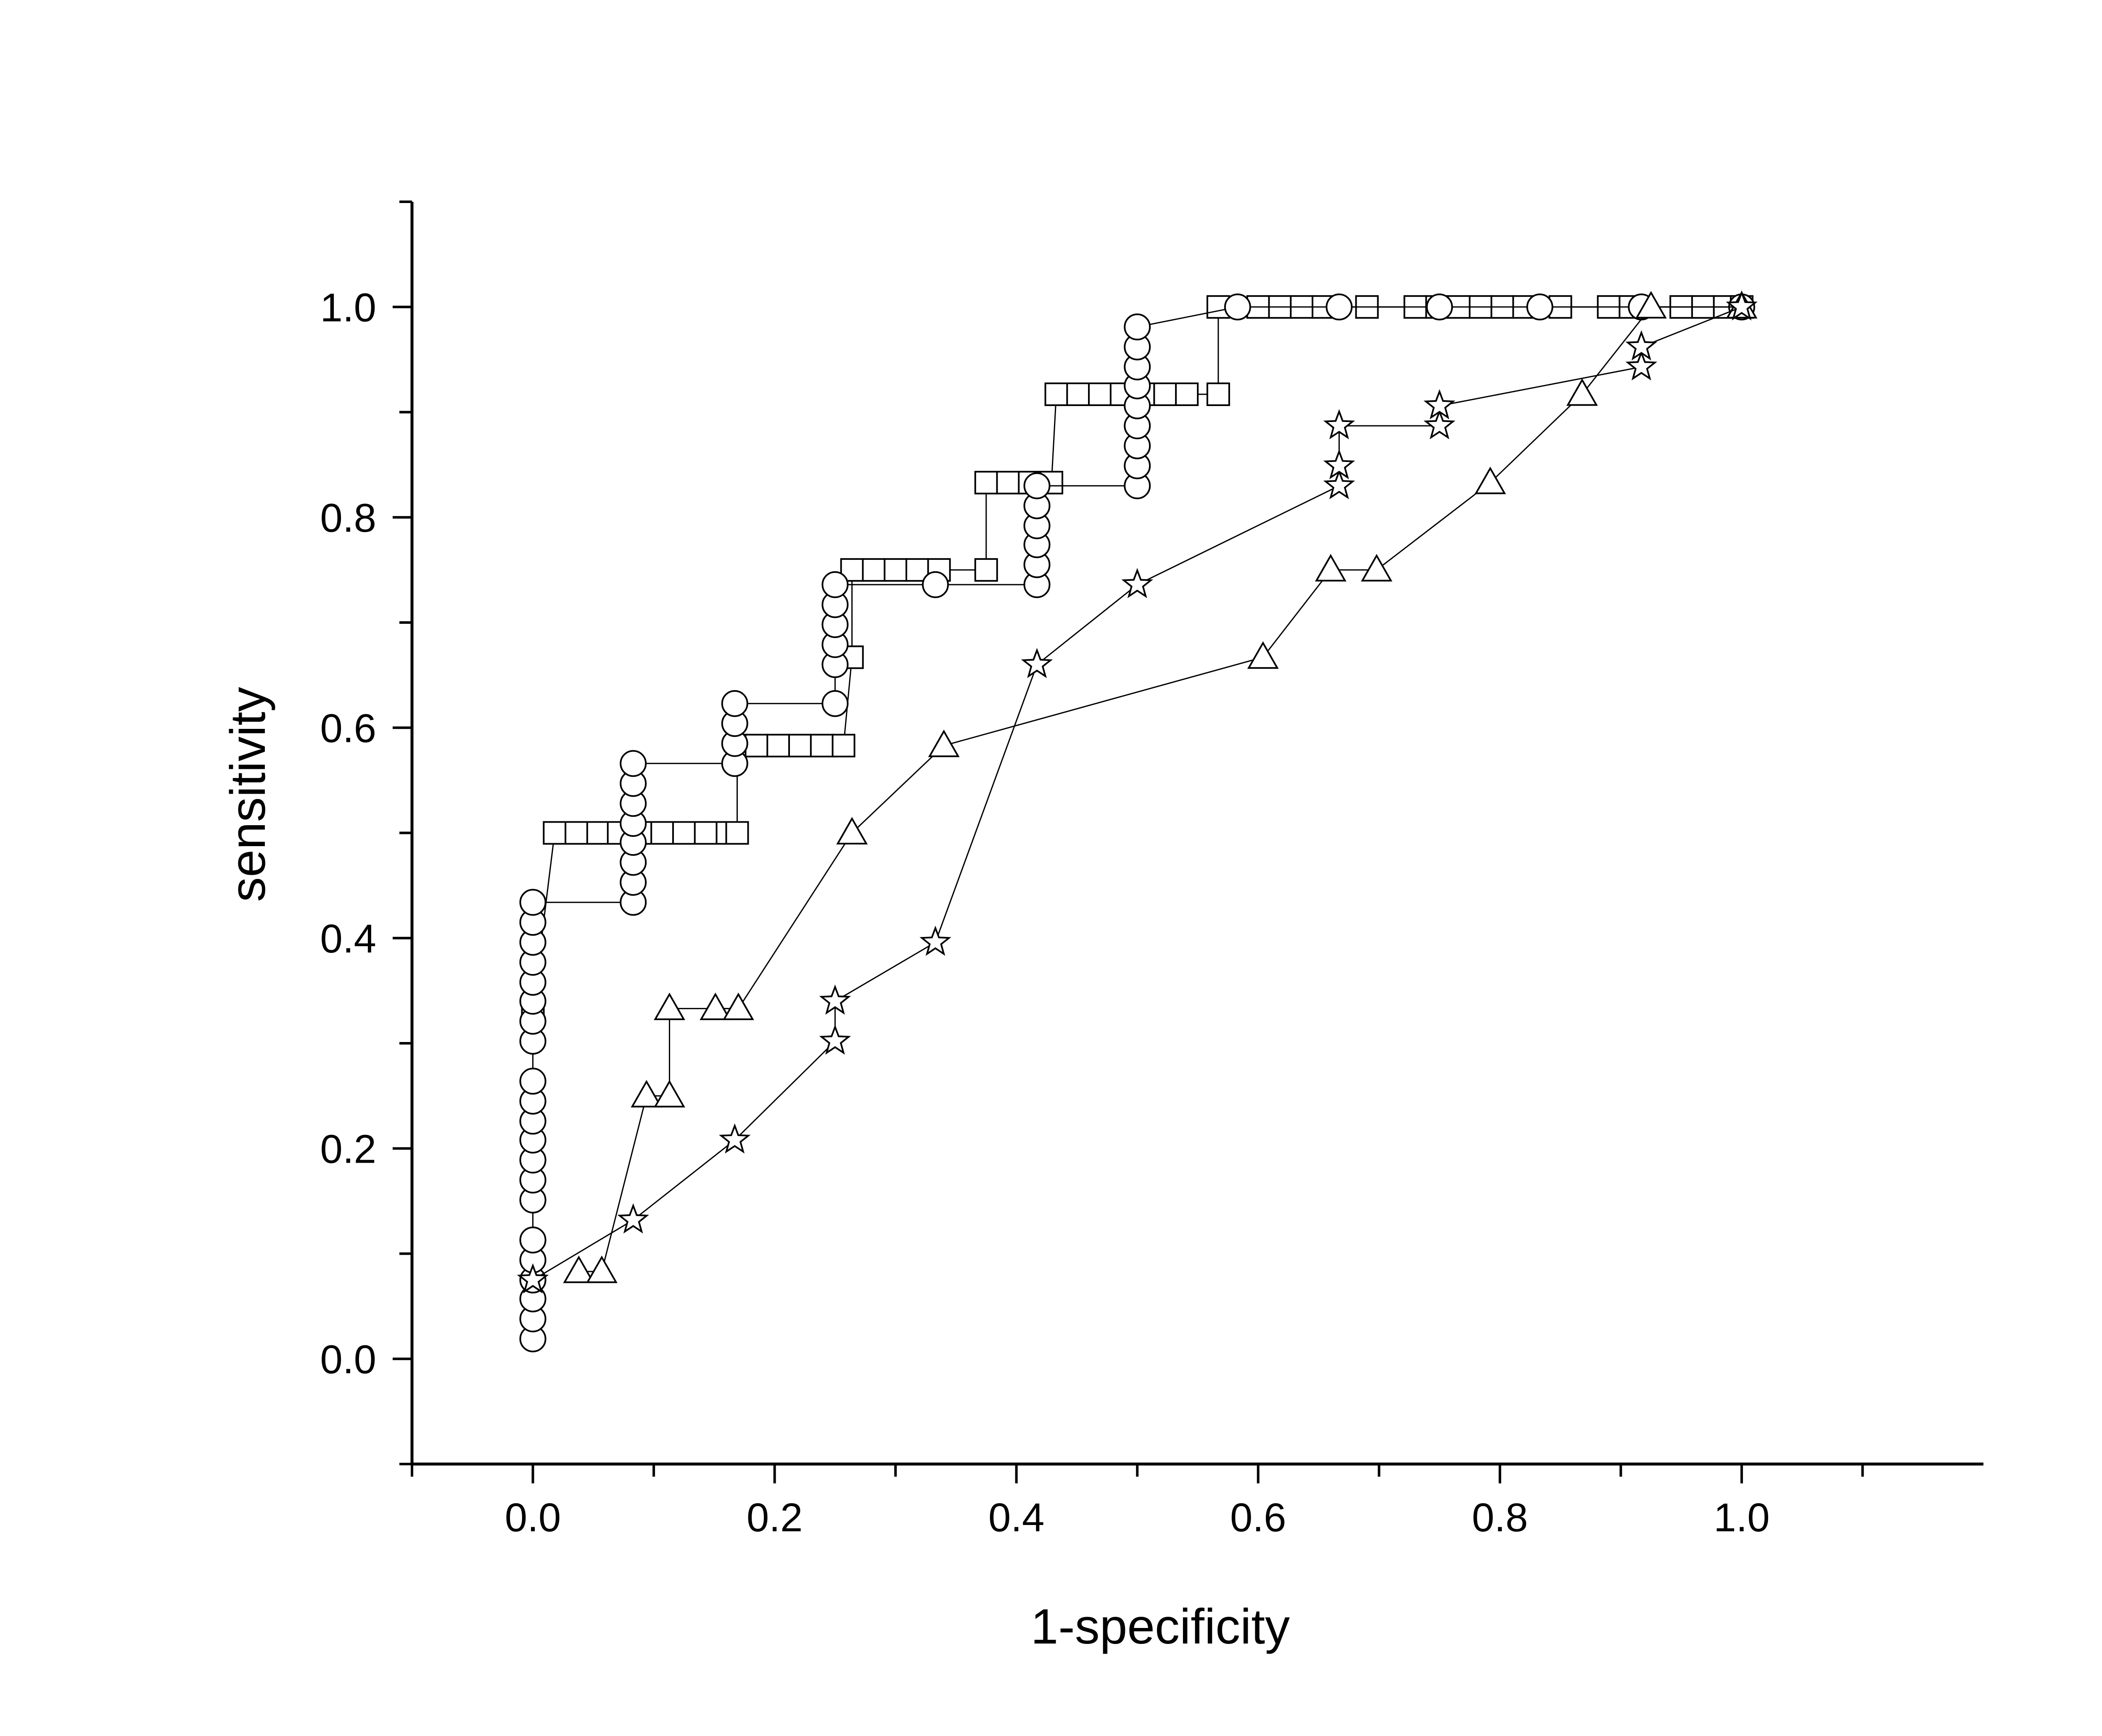  Describe the element at coordinates (1016, 1517) in the screenshot. I see `x-tick-label: 0.4` at that location.